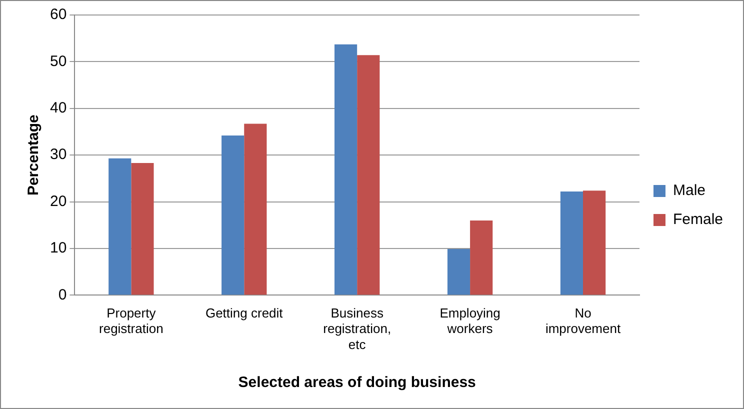 This screenshot has width=744, height=409. I want to click on legend-label: Female, so click(698, 219).